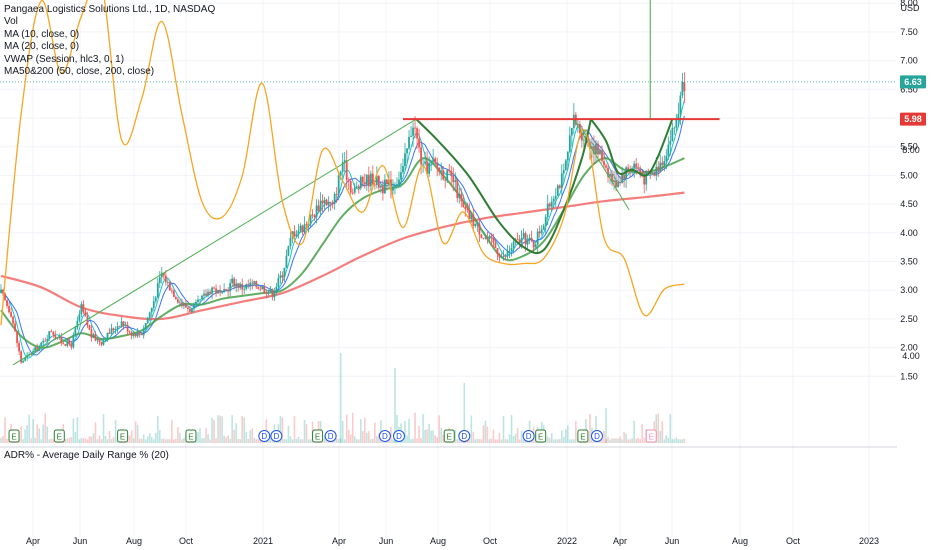 Image resolution: width=932 pixels, height=550 pixels. Describe the element at coordinates (79, 72) in the screenshot. I see `indicator-ma50-200: MA50&200 (50, close, 200, close)` at that location.